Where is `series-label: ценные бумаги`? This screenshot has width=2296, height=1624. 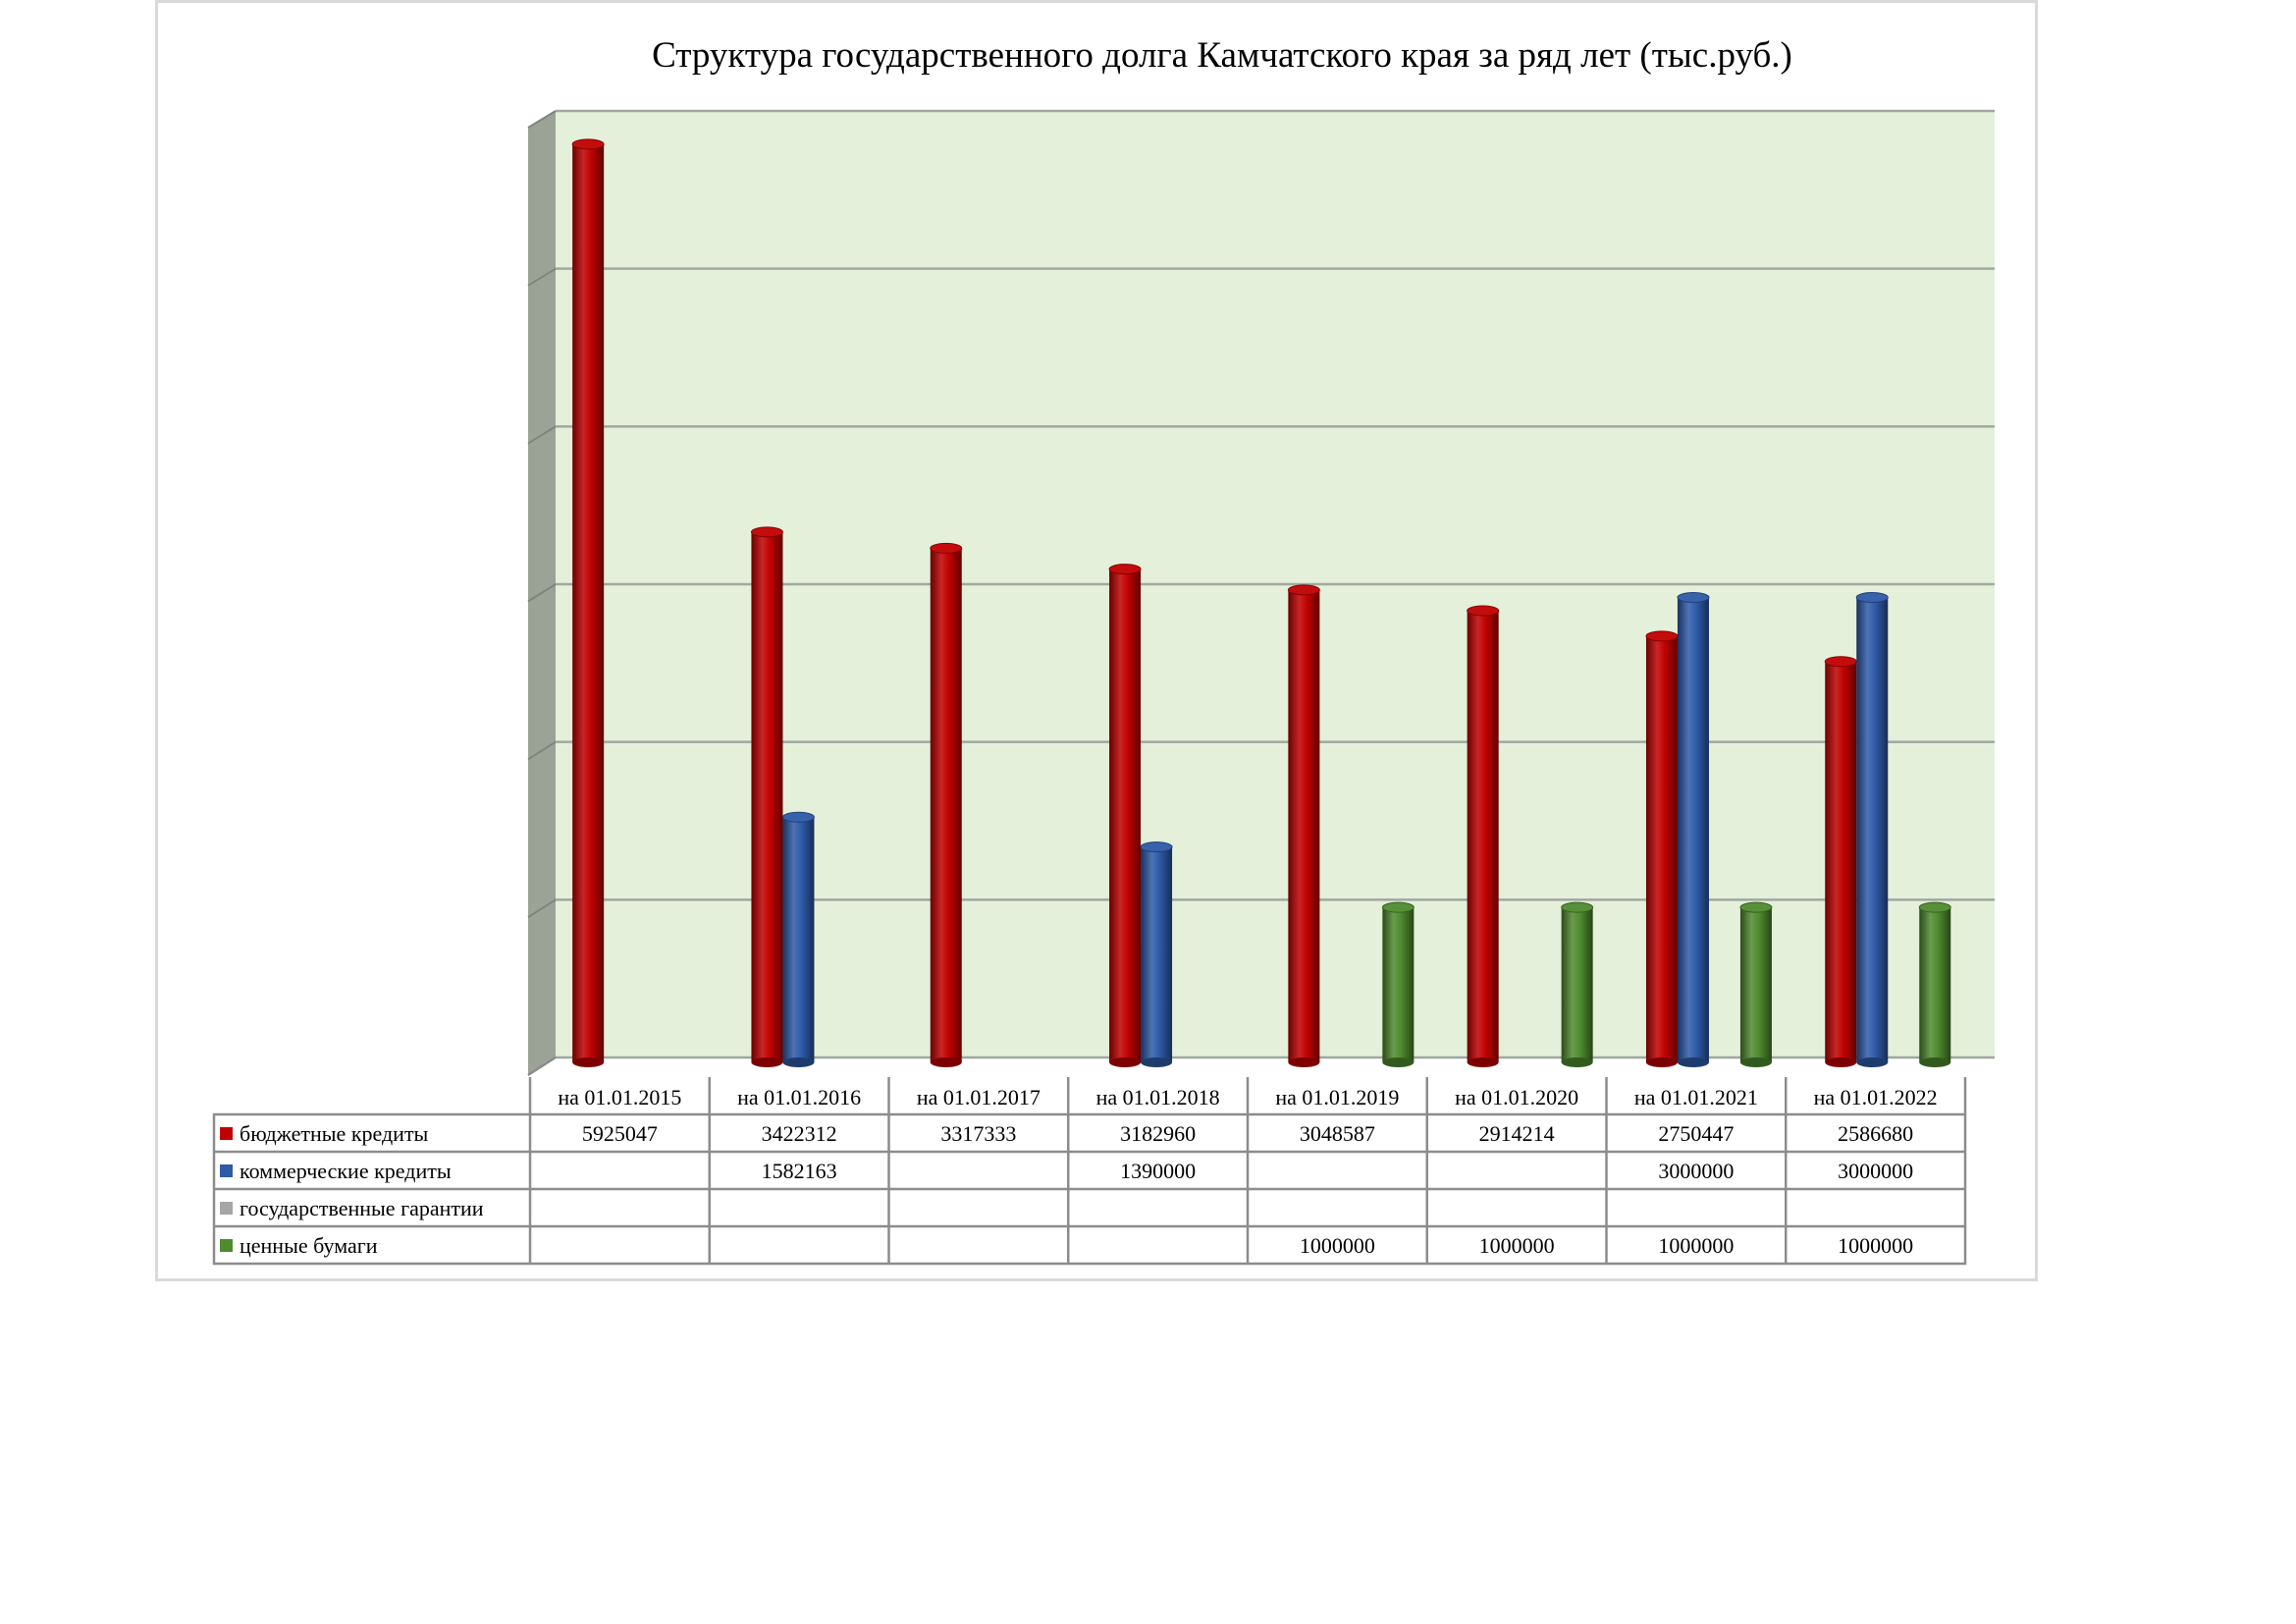
series-label: ценные бумаги is located at coordinates (309, 1245).